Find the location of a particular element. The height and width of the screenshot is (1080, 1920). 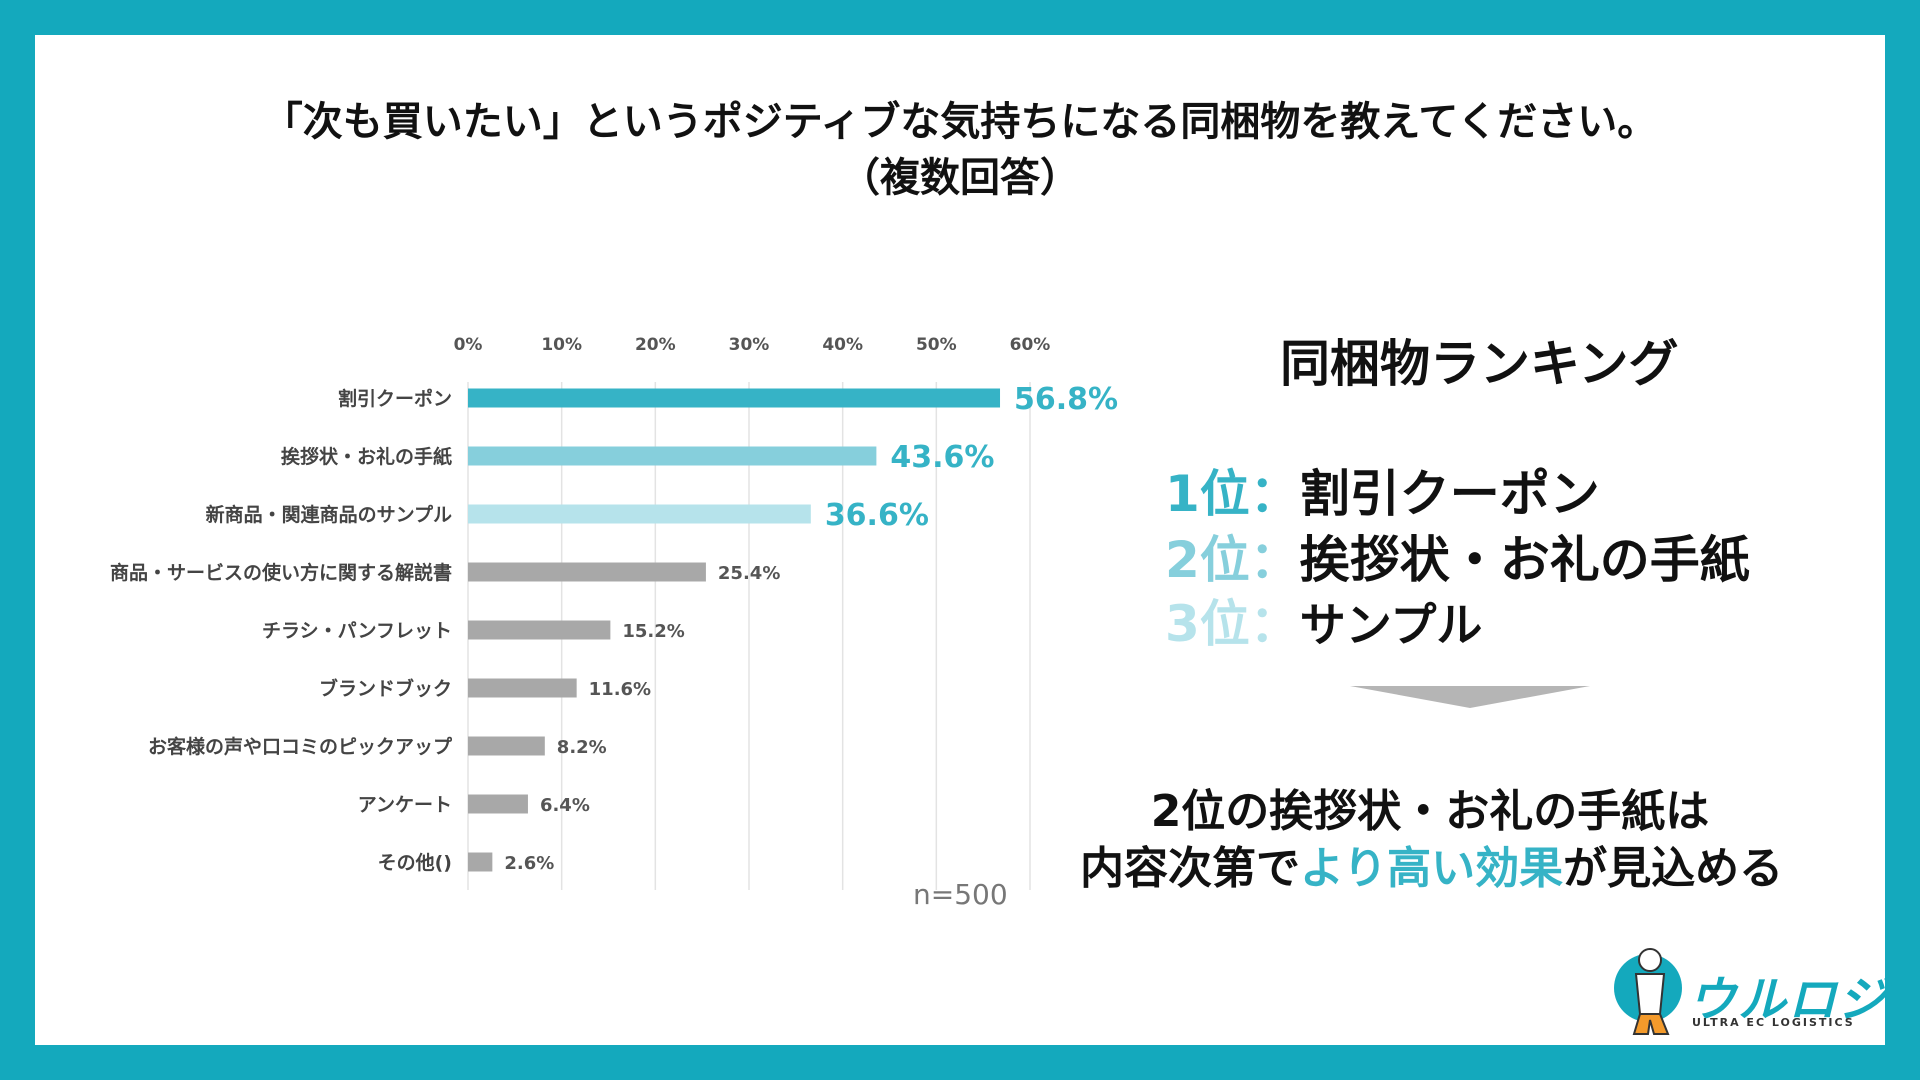

ranking-sep-3: ： is located at coordinates (1274, 624).